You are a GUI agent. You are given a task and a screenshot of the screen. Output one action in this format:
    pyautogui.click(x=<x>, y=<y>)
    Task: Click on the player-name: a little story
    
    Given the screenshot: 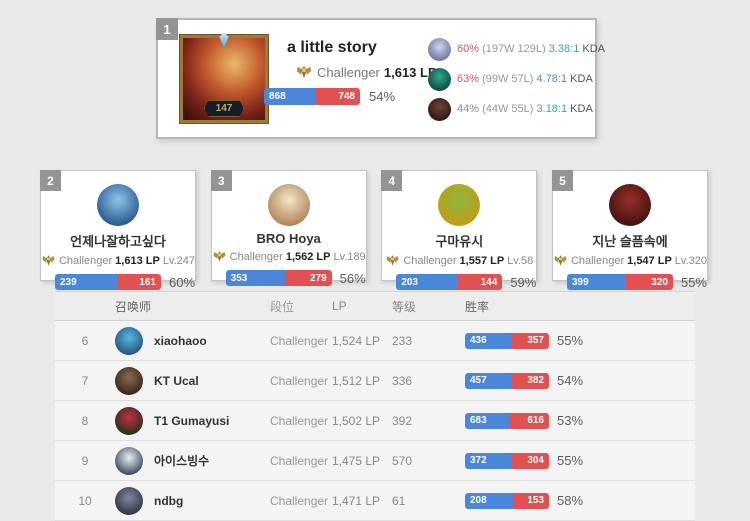 What is the action you would take?
    pyautogui.click(x=332, y=47)
    